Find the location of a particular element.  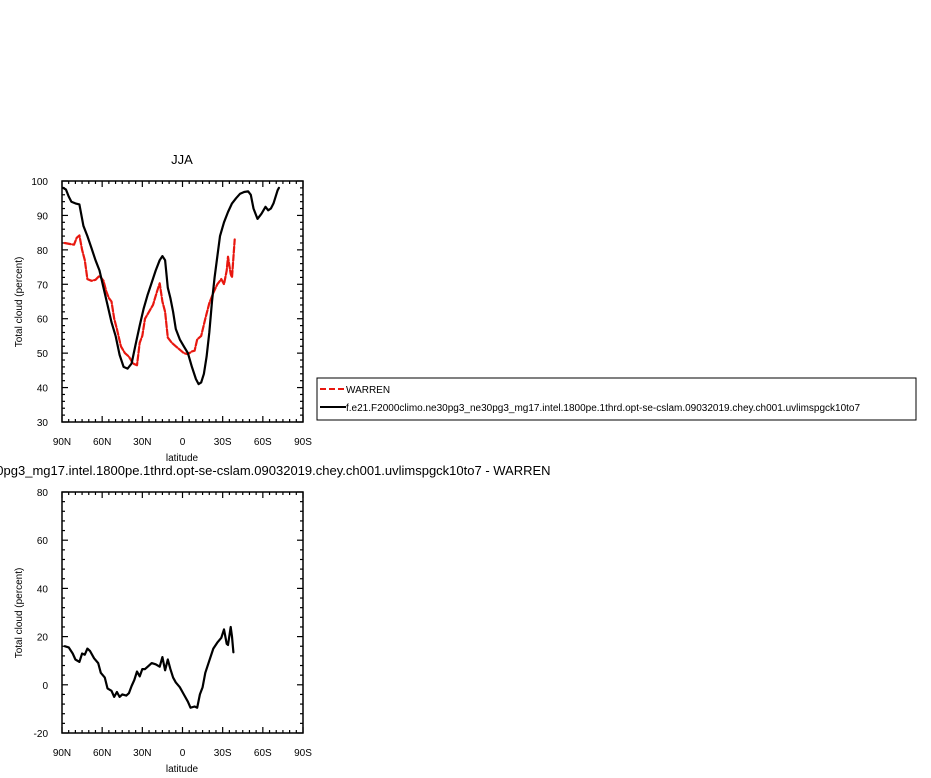

panel2-xlabel: latitude is located at coordinates (182, 769).